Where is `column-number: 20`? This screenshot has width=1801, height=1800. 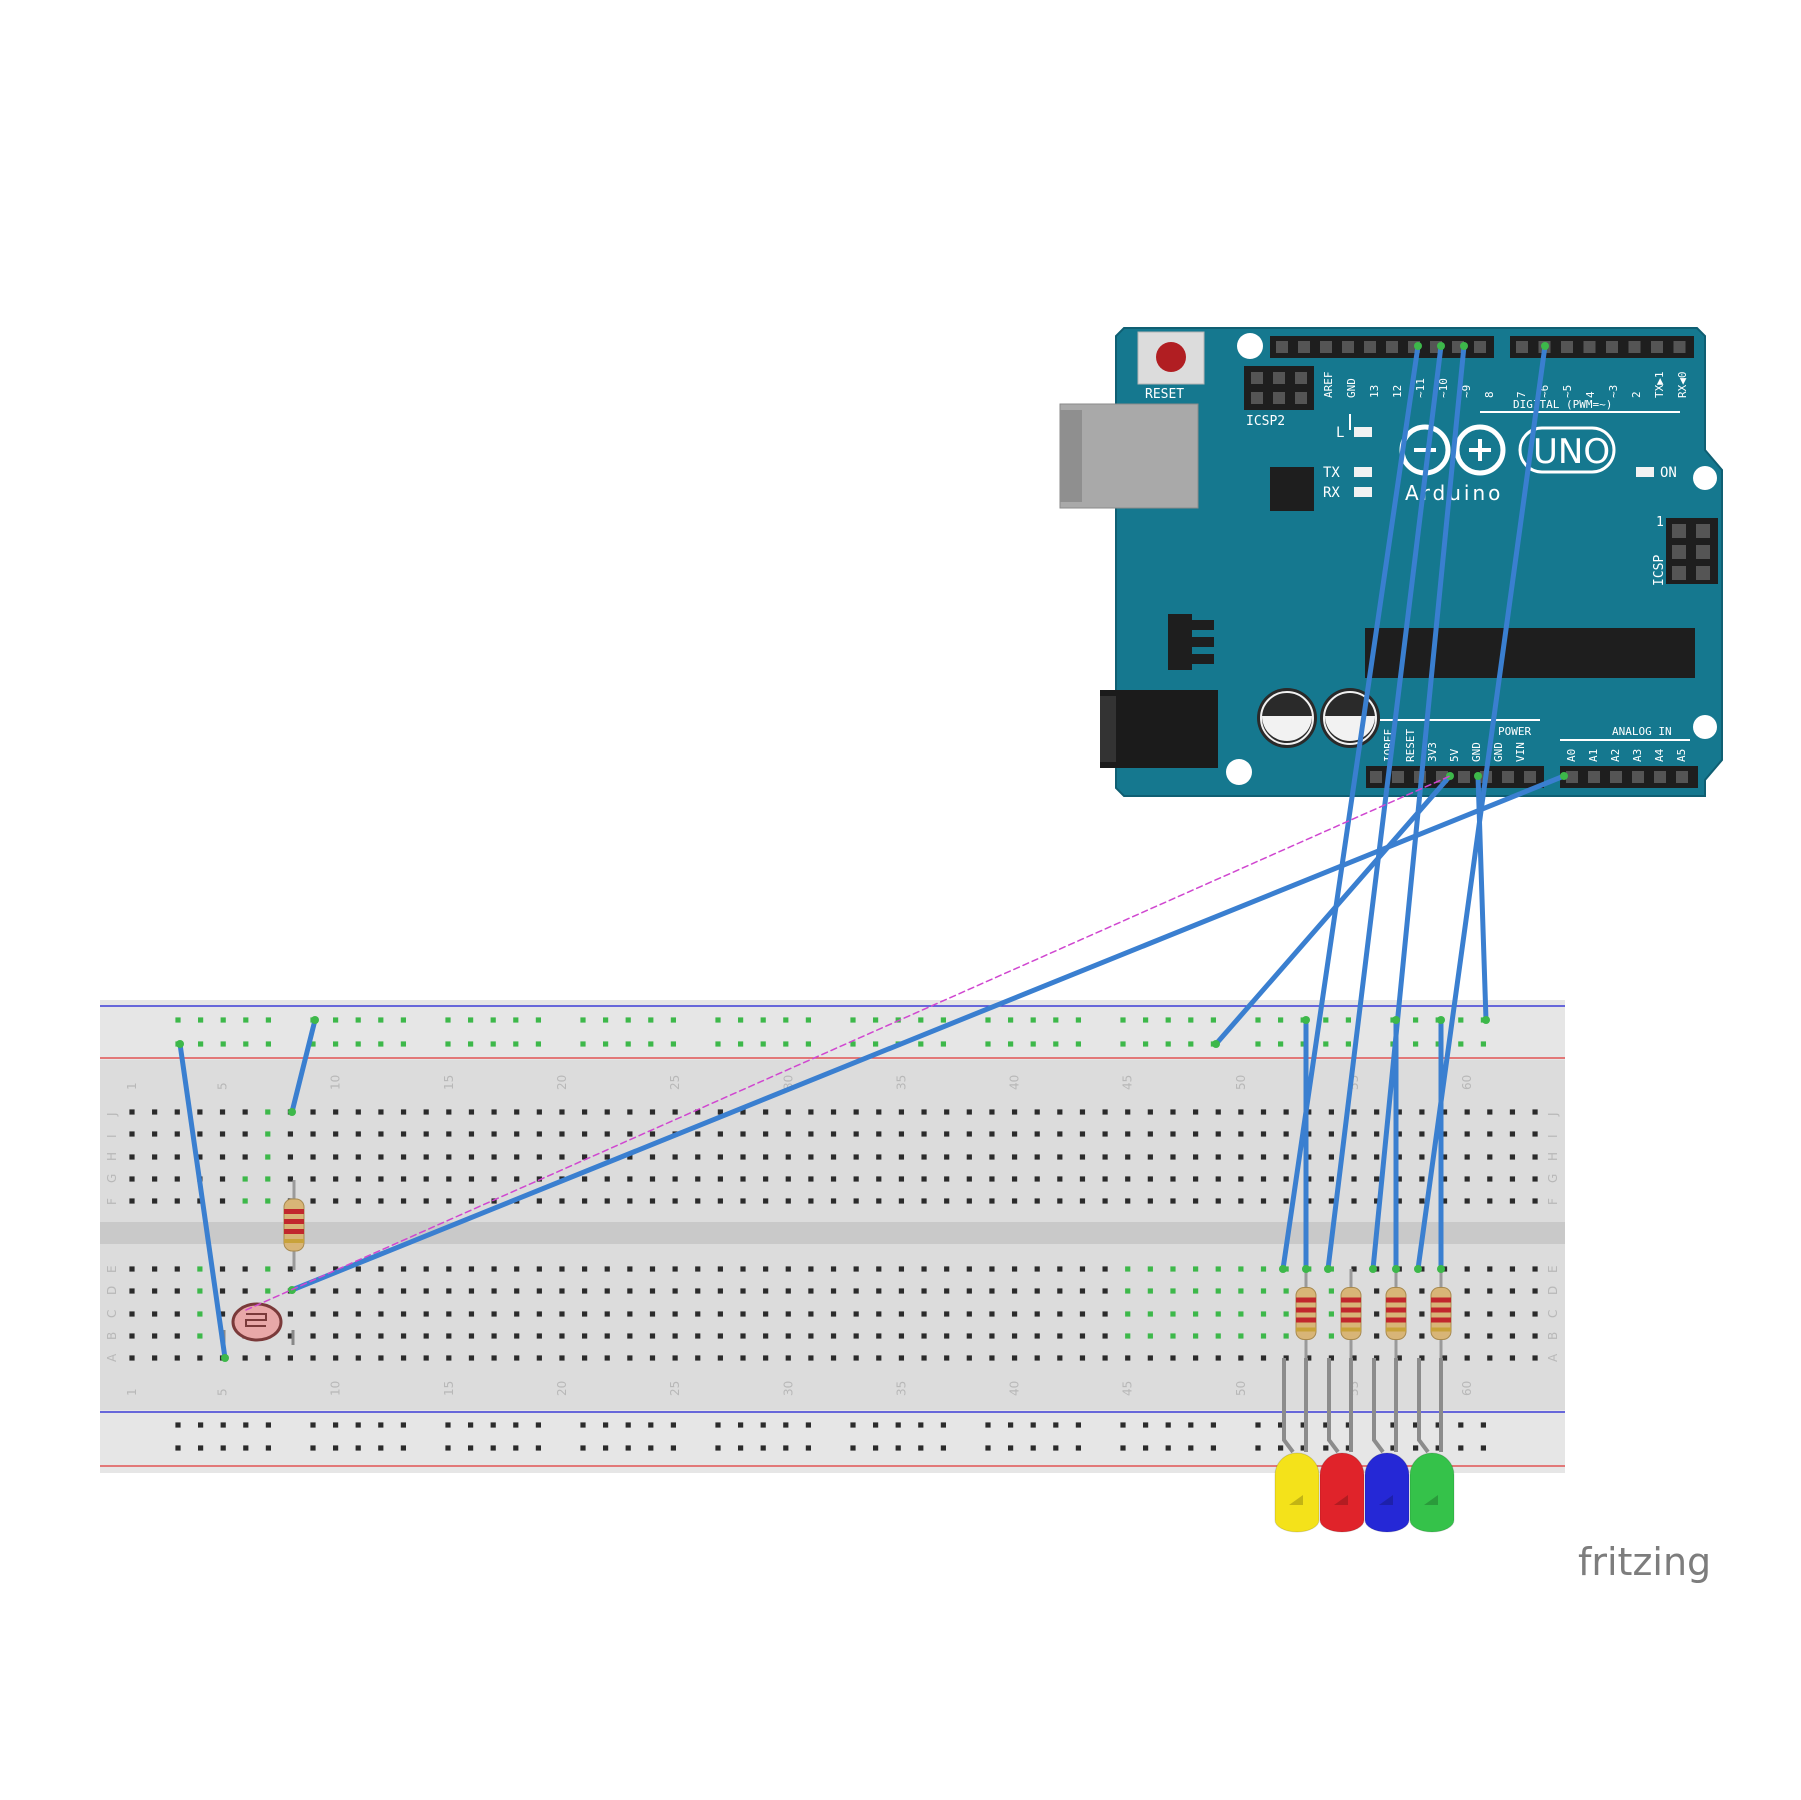 column-number: 20 is located at coordinates (562, 1082).